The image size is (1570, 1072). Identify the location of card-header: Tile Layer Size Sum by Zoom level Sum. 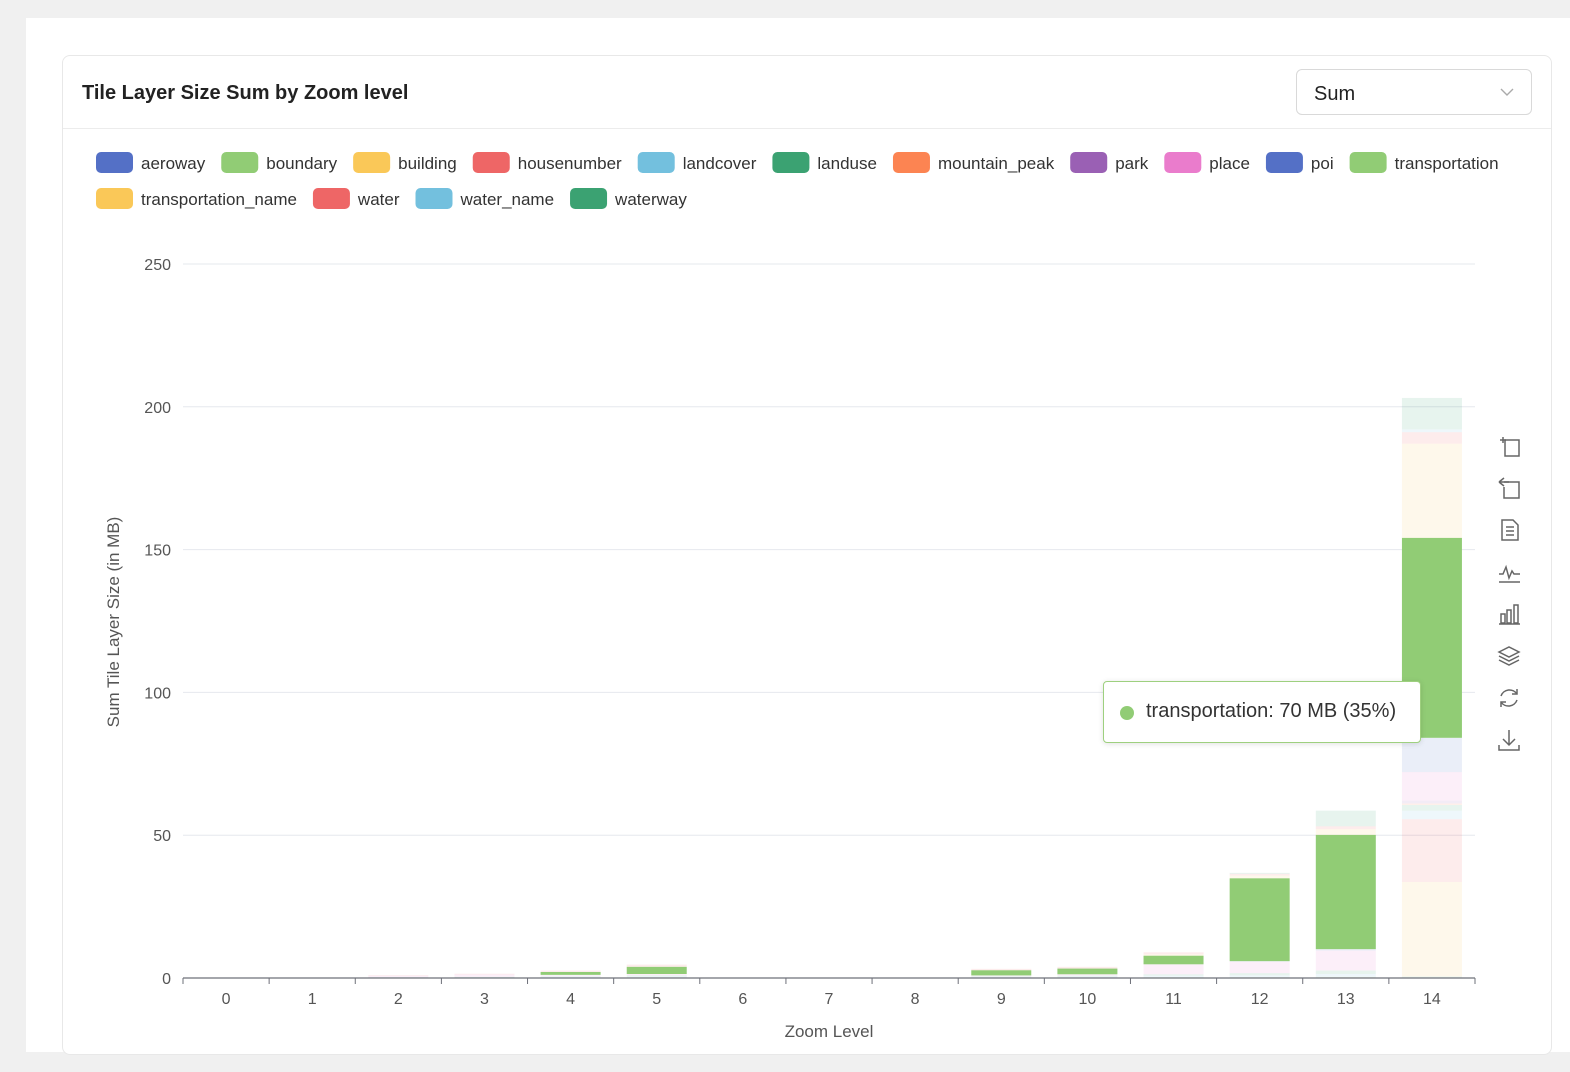
(807, 92).